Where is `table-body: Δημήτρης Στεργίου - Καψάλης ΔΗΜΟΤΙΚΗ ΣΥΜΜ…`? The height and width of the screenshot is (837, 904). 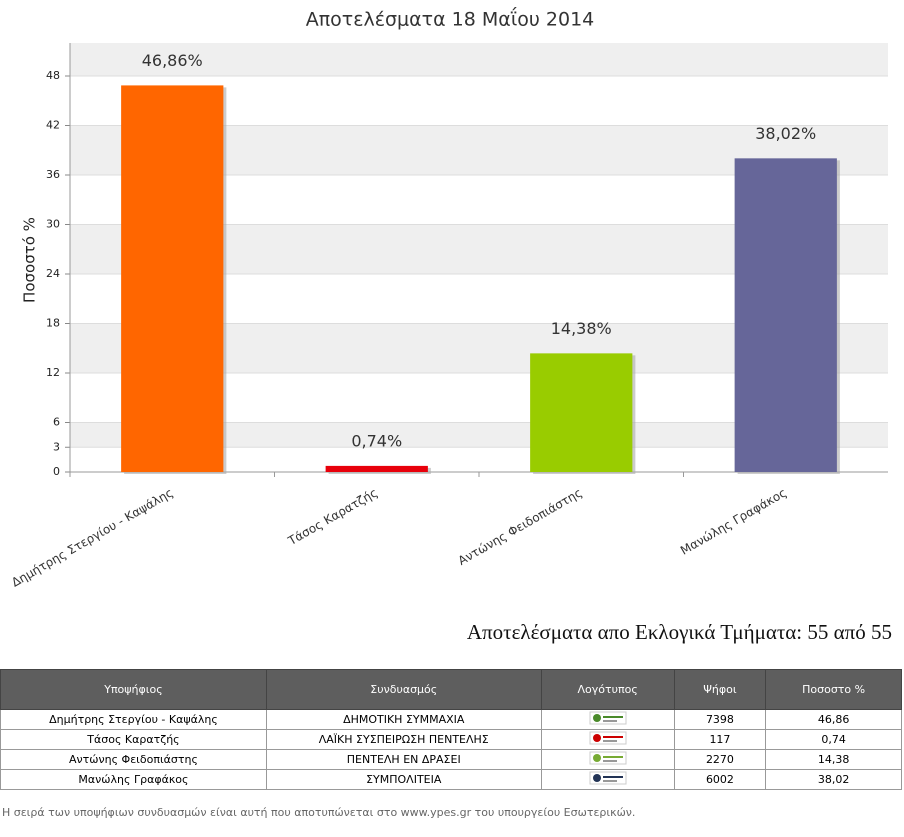 table-body: Δημήτρης Στεργίου - Καψάλης ΔΗΜΟΤΙΚΗ ΣΥΜΜ… is located at coordinates (451, 749).